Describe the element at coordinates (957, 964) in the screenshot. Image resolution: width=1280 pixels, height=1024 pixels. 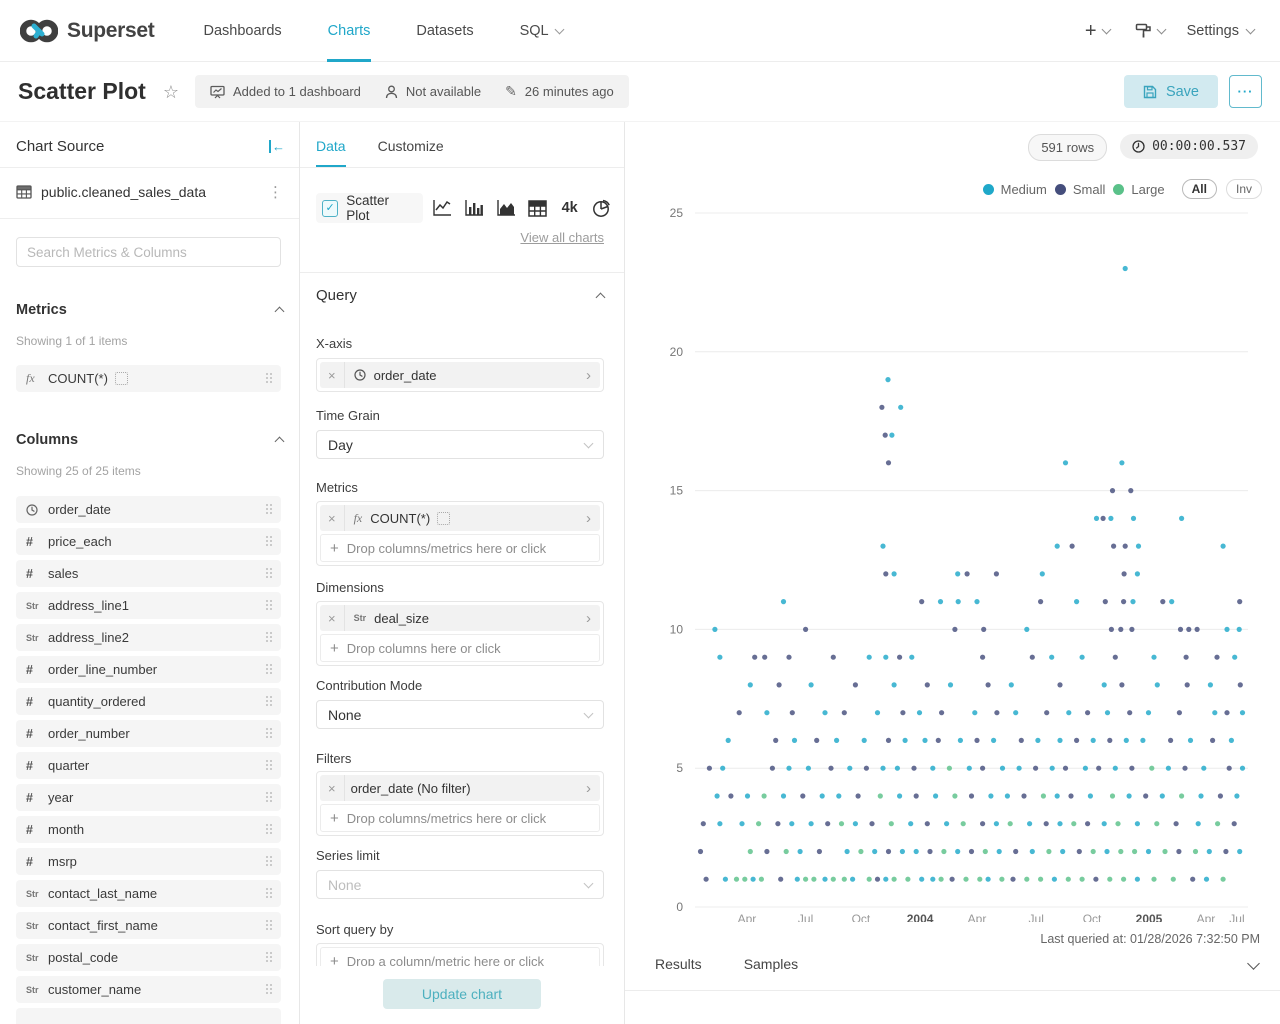
I see `results-tabs: Results Samples` at that location.